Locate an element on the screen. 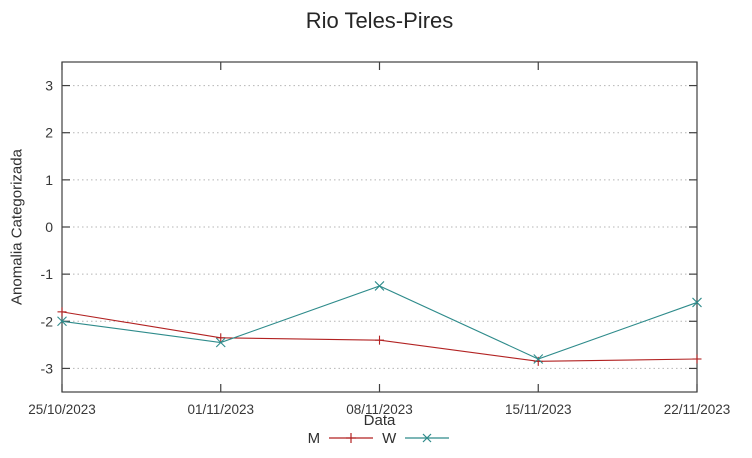 The height and width of the screenshot is (458, 752). series-line-w is located at coordinates (379, 322).